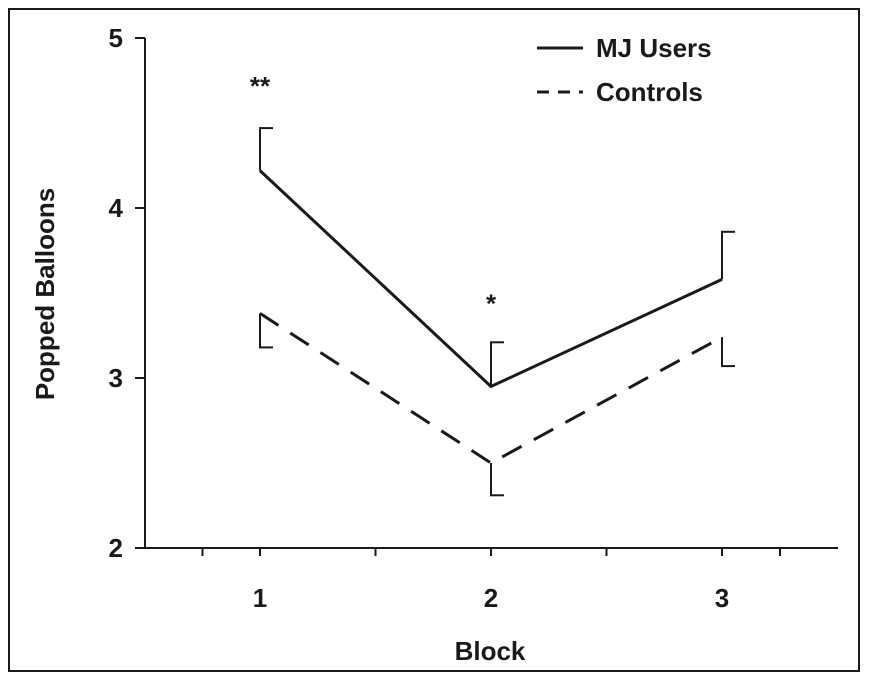  Describe the element at coordinates (654, 48) in the screenshot. I see `legend-label-mj-users: MJ Users` at that location.